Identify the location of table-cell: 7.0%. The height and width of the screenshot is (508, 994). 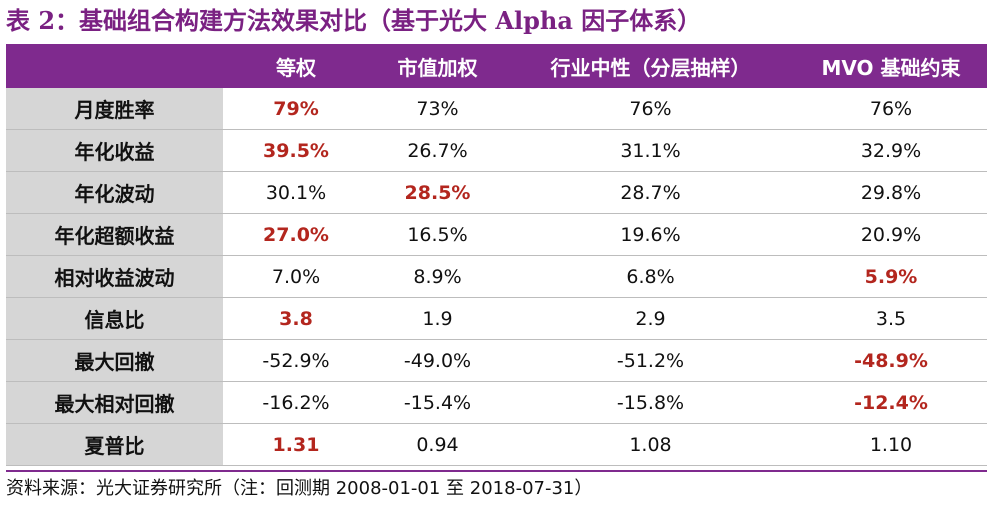
(296, 276).